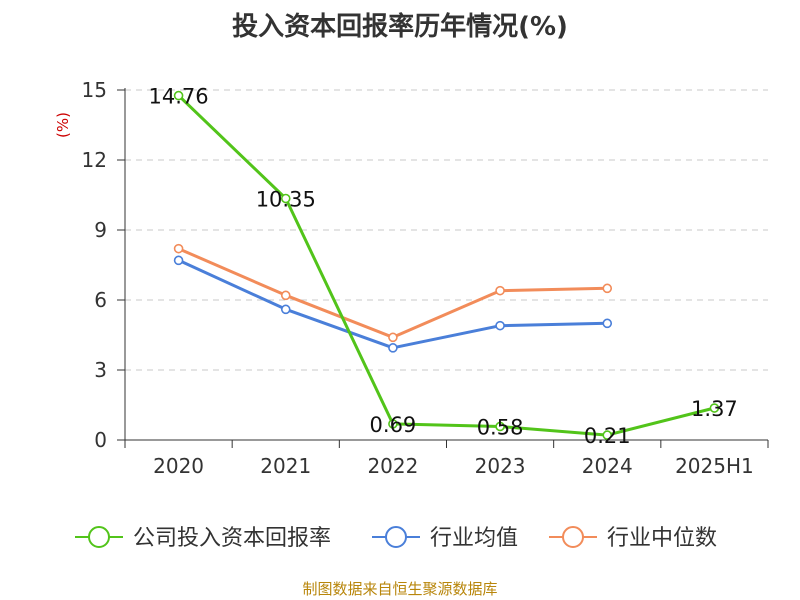 The image size is (800, 600). I want to click on data-label: 10.35, so click(286, 200).